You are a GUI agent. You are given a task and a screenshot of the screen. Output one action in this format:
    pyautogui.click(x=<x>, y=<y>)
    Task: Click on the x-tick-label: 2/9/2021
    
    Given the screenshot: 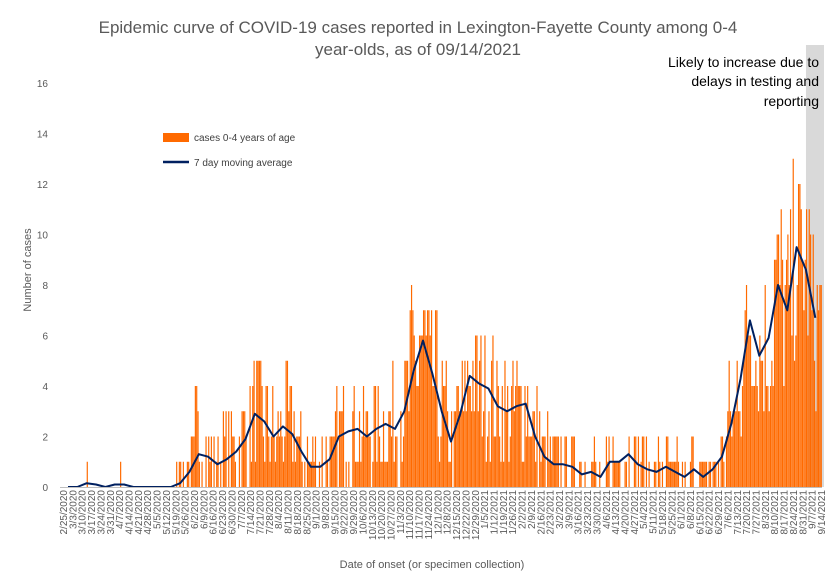 What is the action you would take?
    pyautogui.click(x=532, y=509)
    